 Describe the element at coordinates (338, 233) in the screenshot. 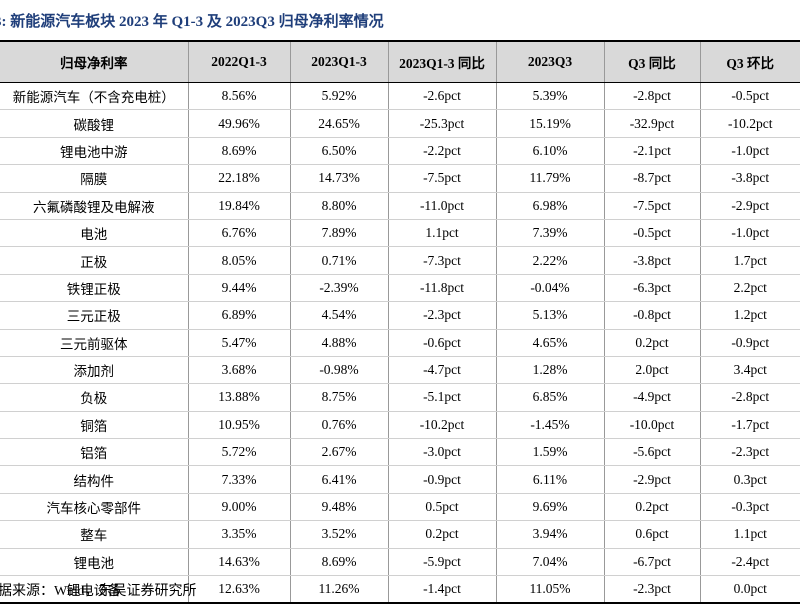

I see `cell: 7.89%` at that location.